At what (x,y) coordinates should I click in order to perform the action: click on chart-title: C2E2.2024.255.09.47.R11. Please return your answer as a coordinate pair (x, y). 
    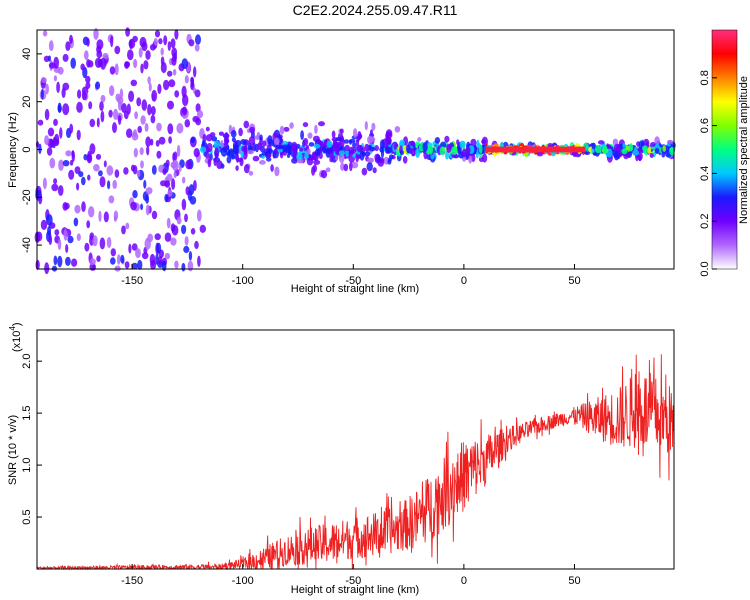
    Looking at the image, I should click on (375, 10).